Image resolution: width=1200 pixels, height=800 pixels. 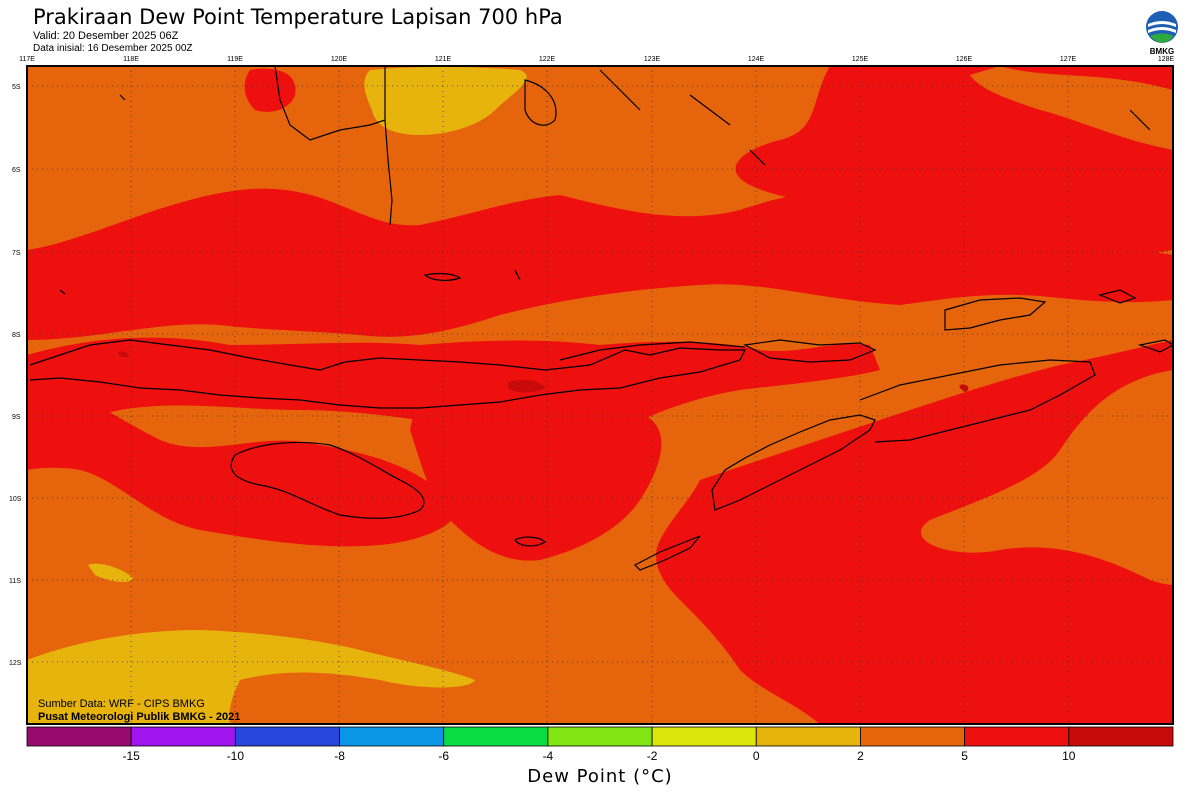 I want to click on colorbar-tick-label: -10, so click(x=236, y=756).